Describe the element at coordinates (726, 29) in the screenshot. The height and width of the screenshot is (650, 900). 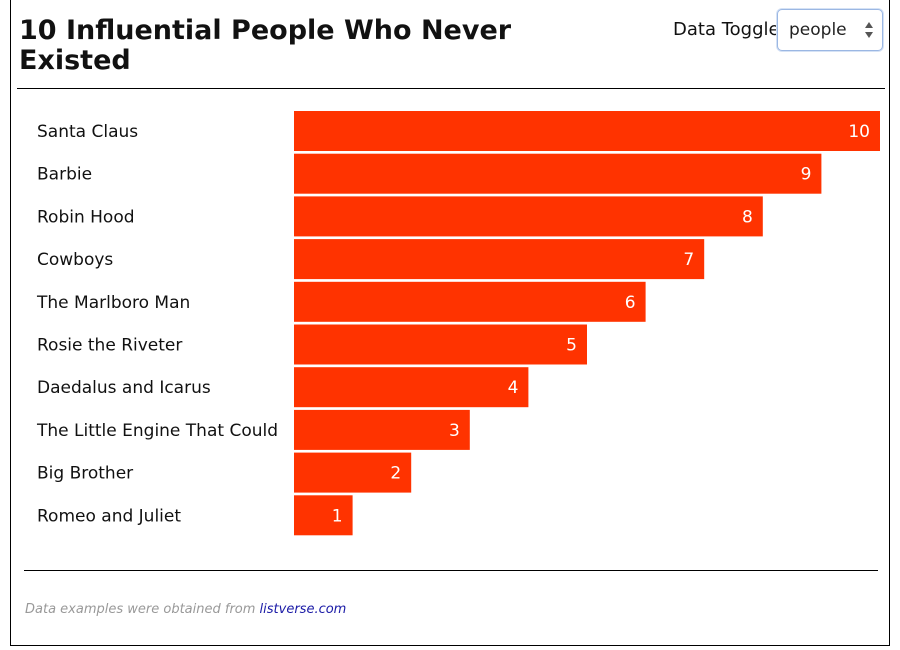
I see `data-toggle-label: Data Toggle` at that location.